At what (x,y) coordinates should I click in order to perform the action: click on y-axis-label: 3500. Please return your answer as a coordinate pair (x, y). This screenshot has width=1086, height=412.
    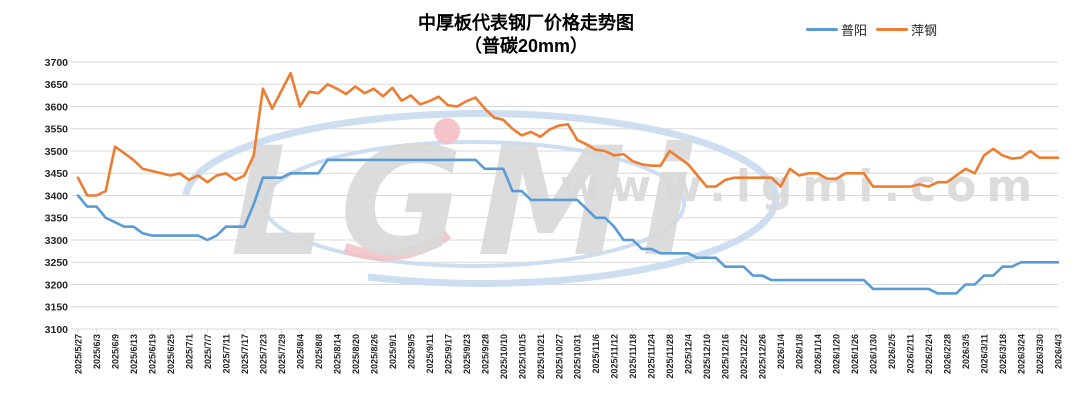
    Looking at the image, I should click on (57, 152).